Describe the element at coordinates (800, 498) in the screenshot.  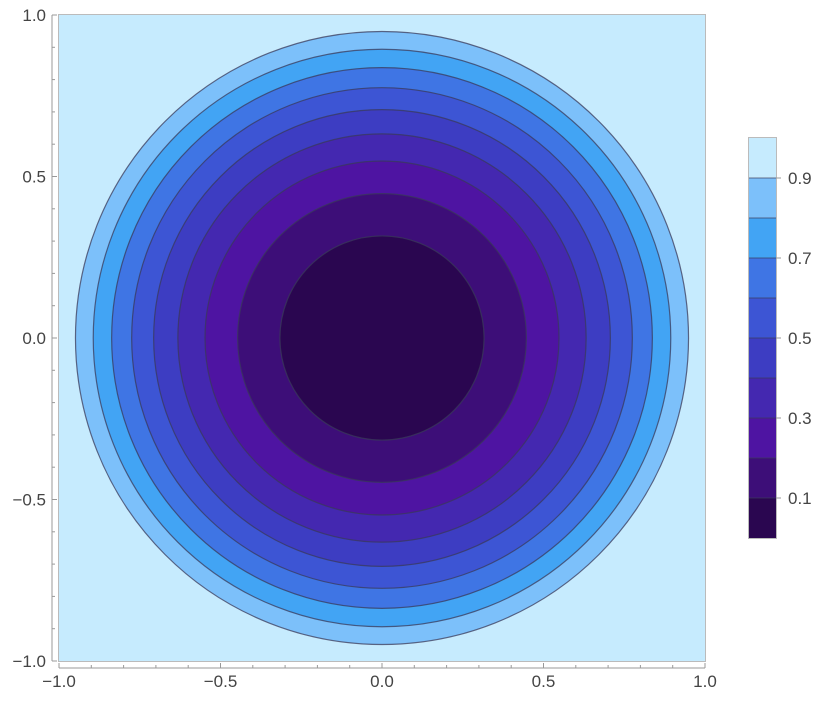
I see `legend-tick-label: 0.1` at that location.